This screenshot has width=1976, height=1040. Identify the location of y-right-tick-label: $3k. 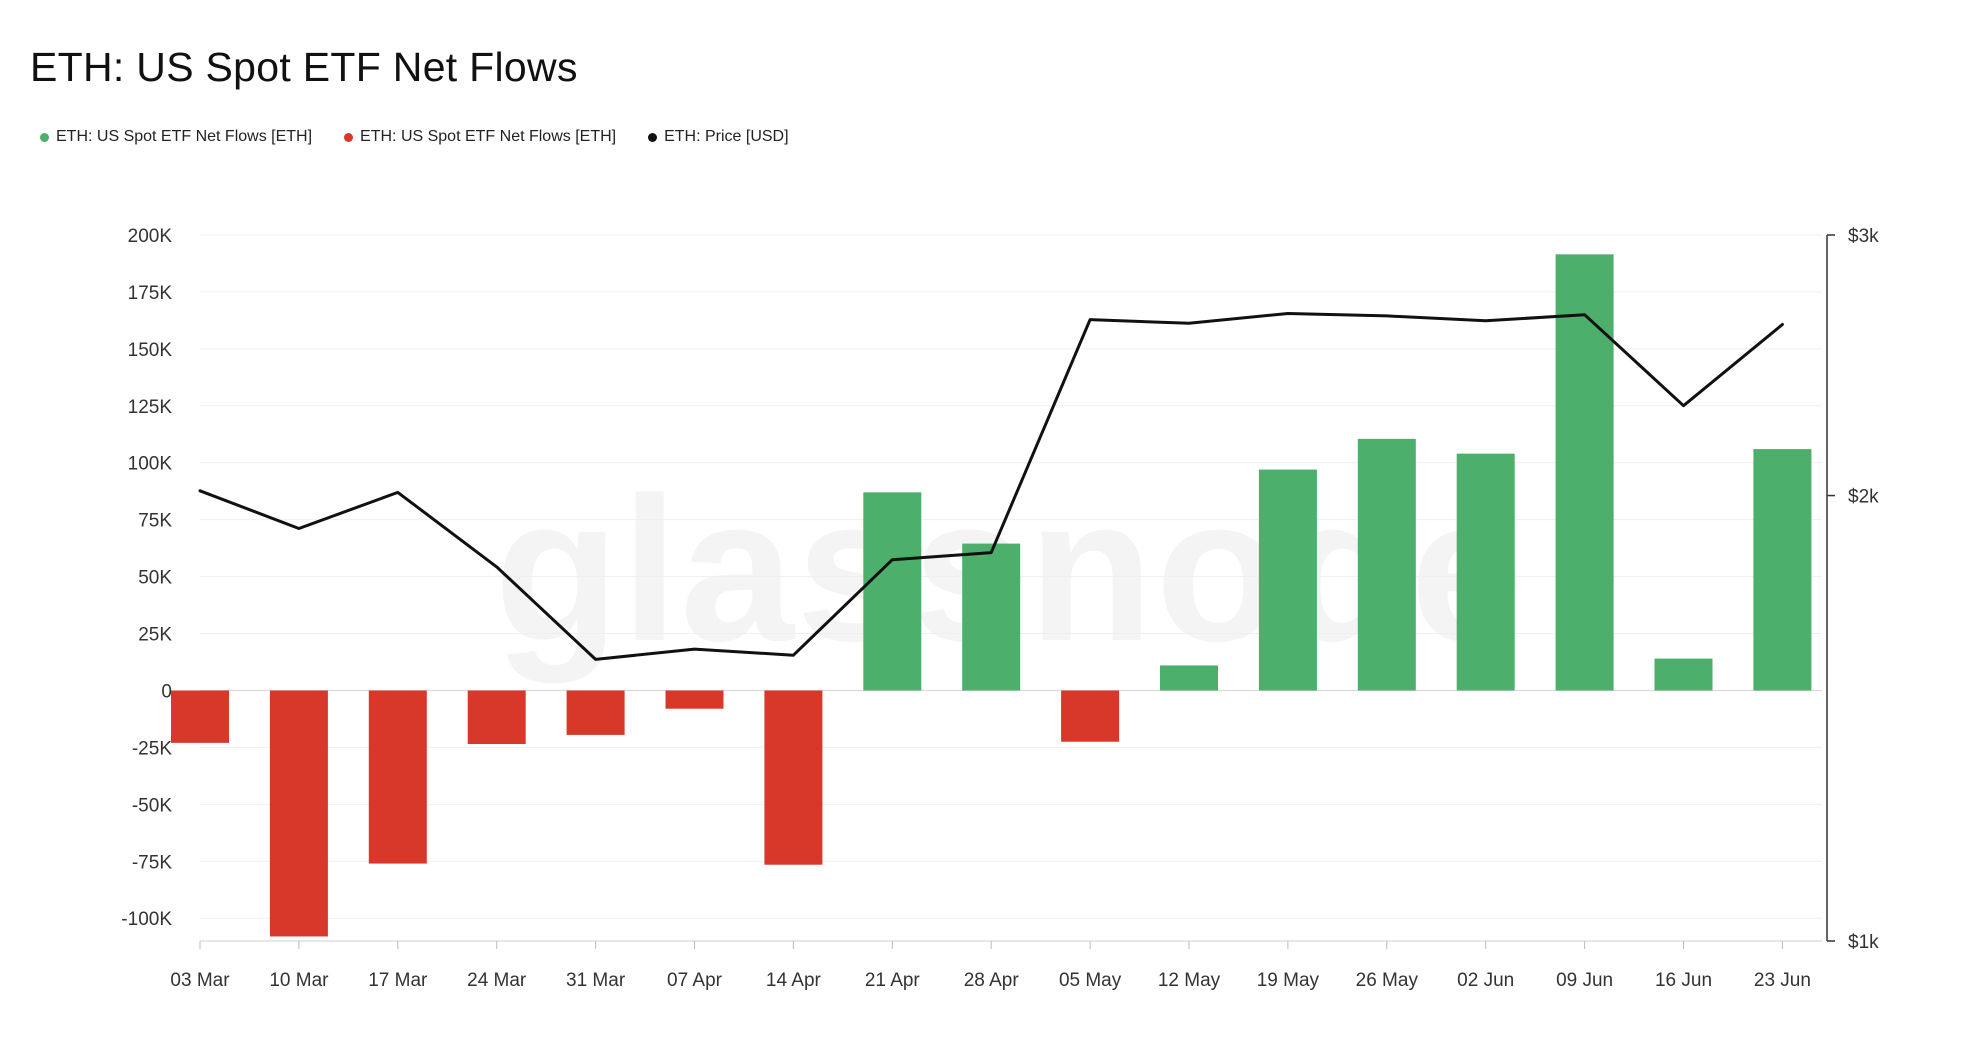
(1863, 236).